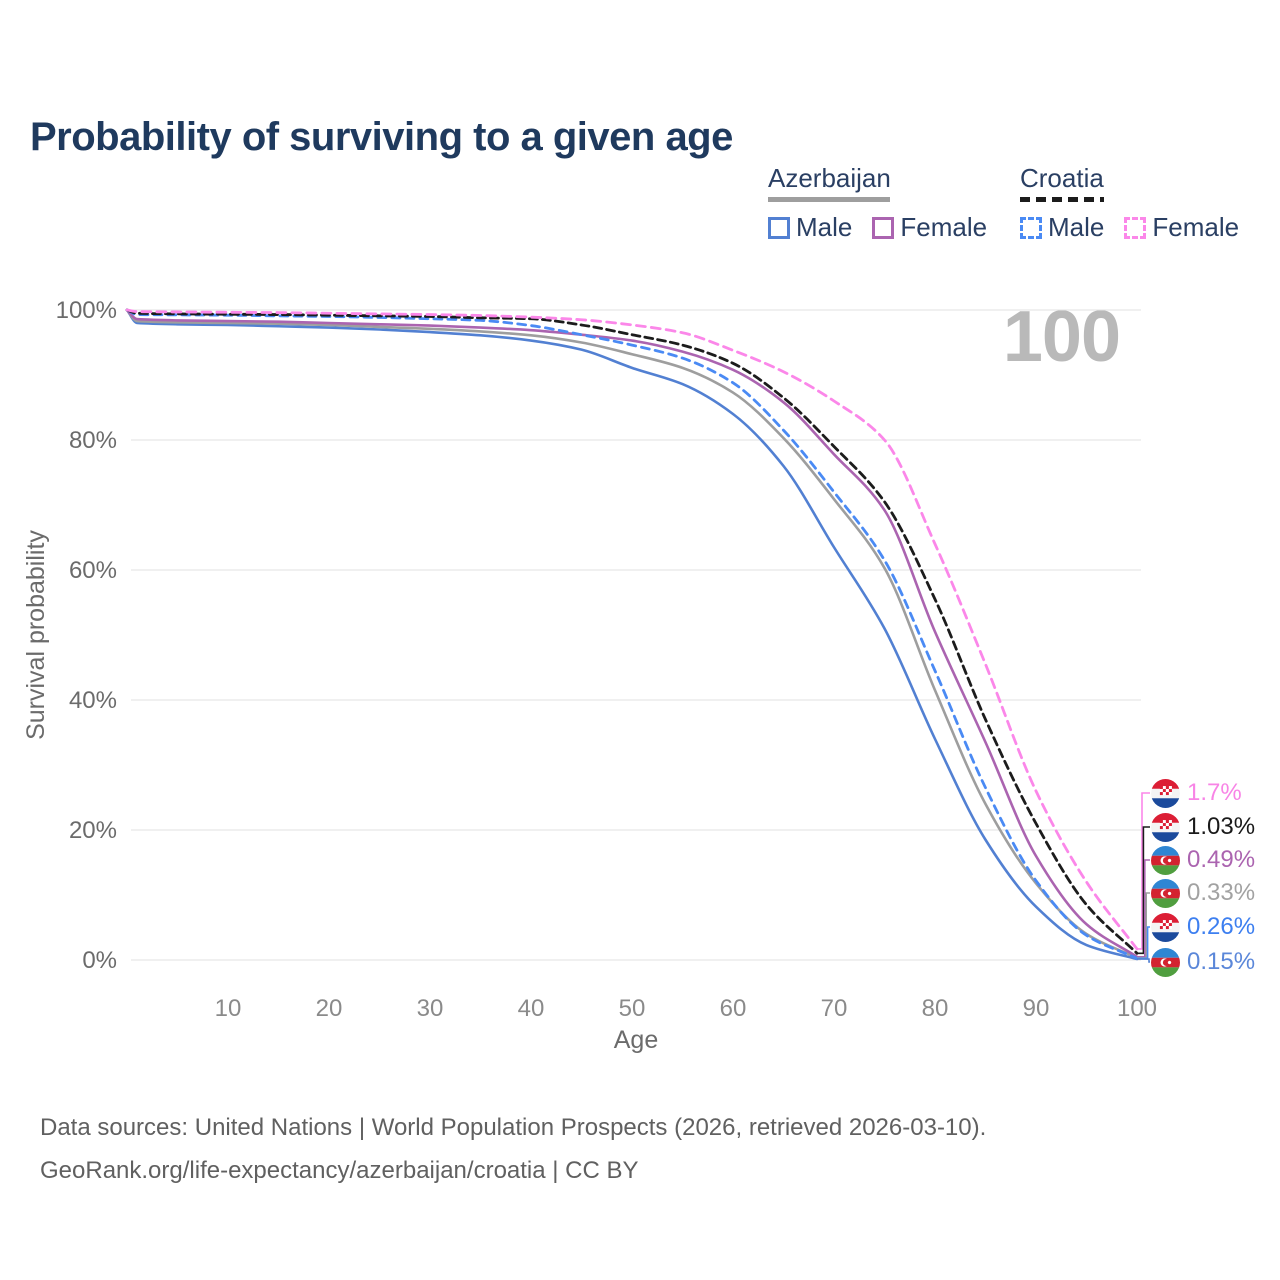 The height and width of the screenshot is (1280, 1280). What do you see at coordinates (1143, 908) in the screenshot?
I see `connector-azerbaijan-female` at bounding box center [1143, 908].